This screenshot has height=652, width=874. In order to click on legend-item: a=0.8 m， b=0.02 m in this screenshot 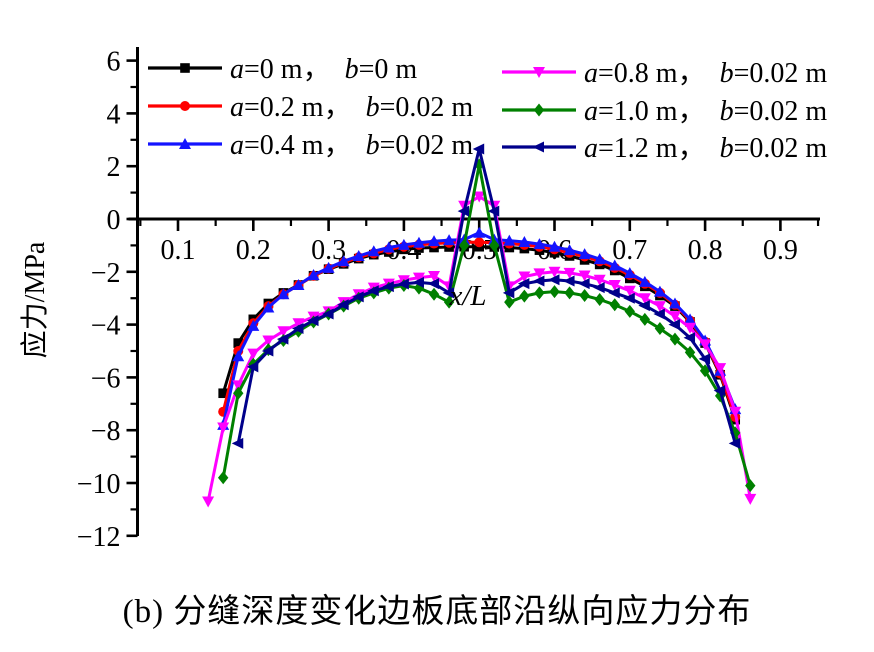, I will do `click(664, 73)`.